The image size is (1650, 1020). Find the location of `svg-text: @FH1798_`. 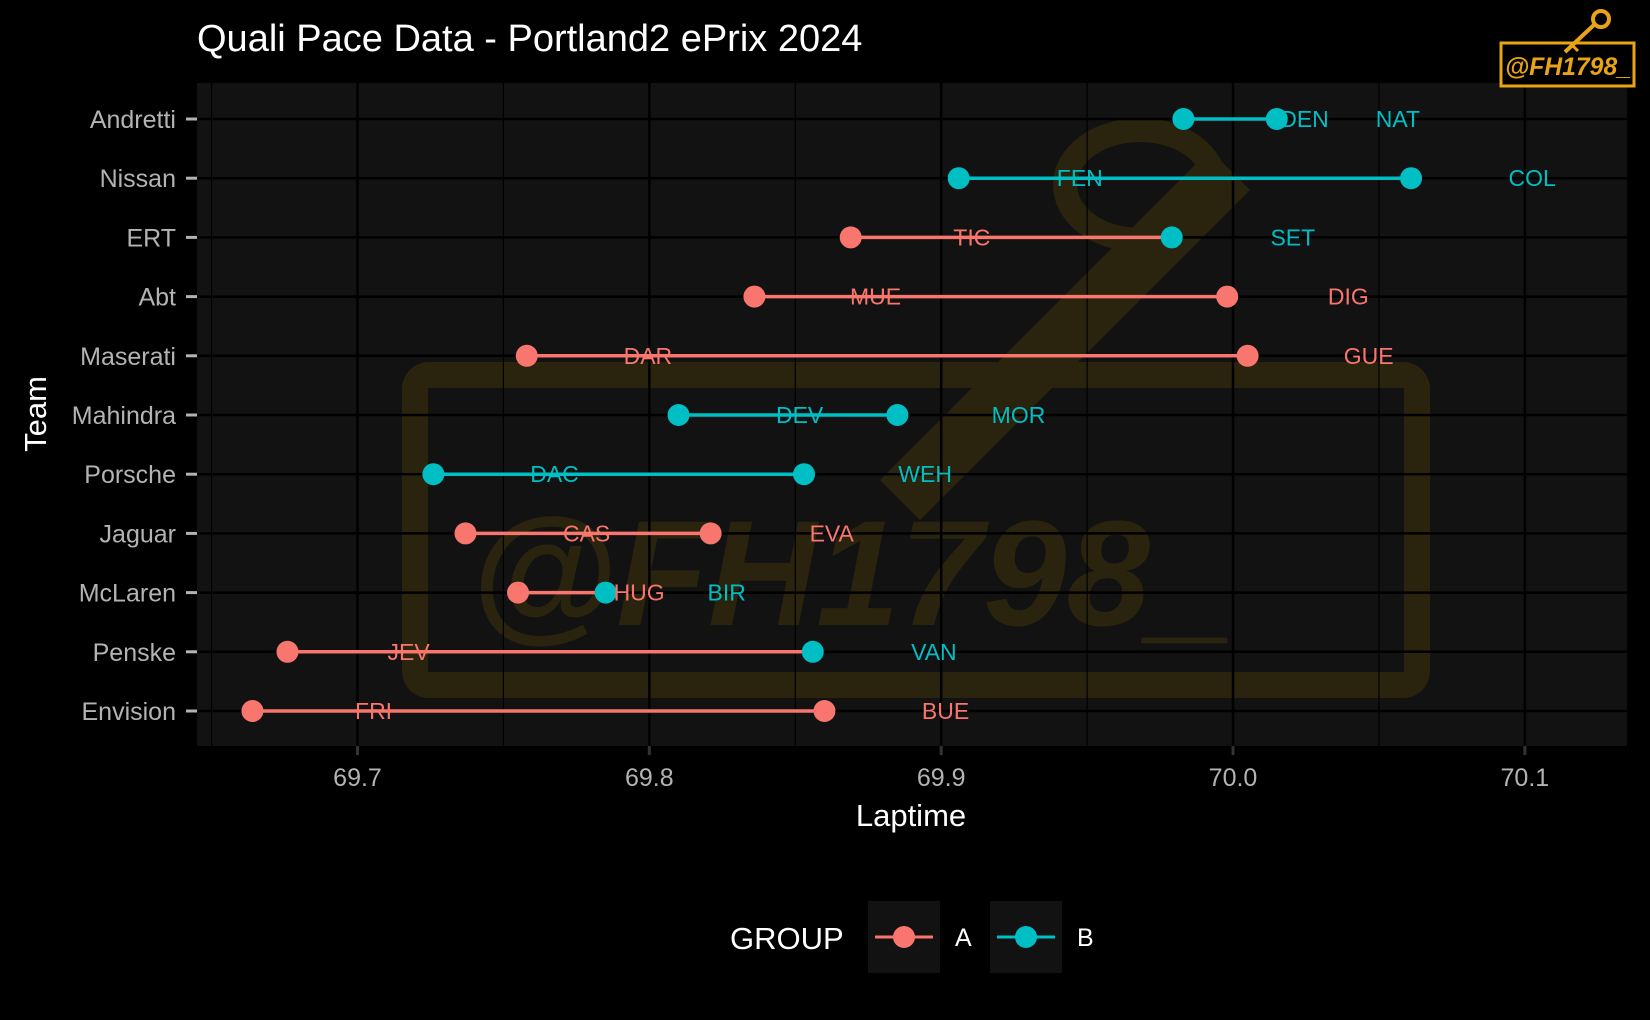

svg-text: @FH1798_ is located at coordinates (851, 573).